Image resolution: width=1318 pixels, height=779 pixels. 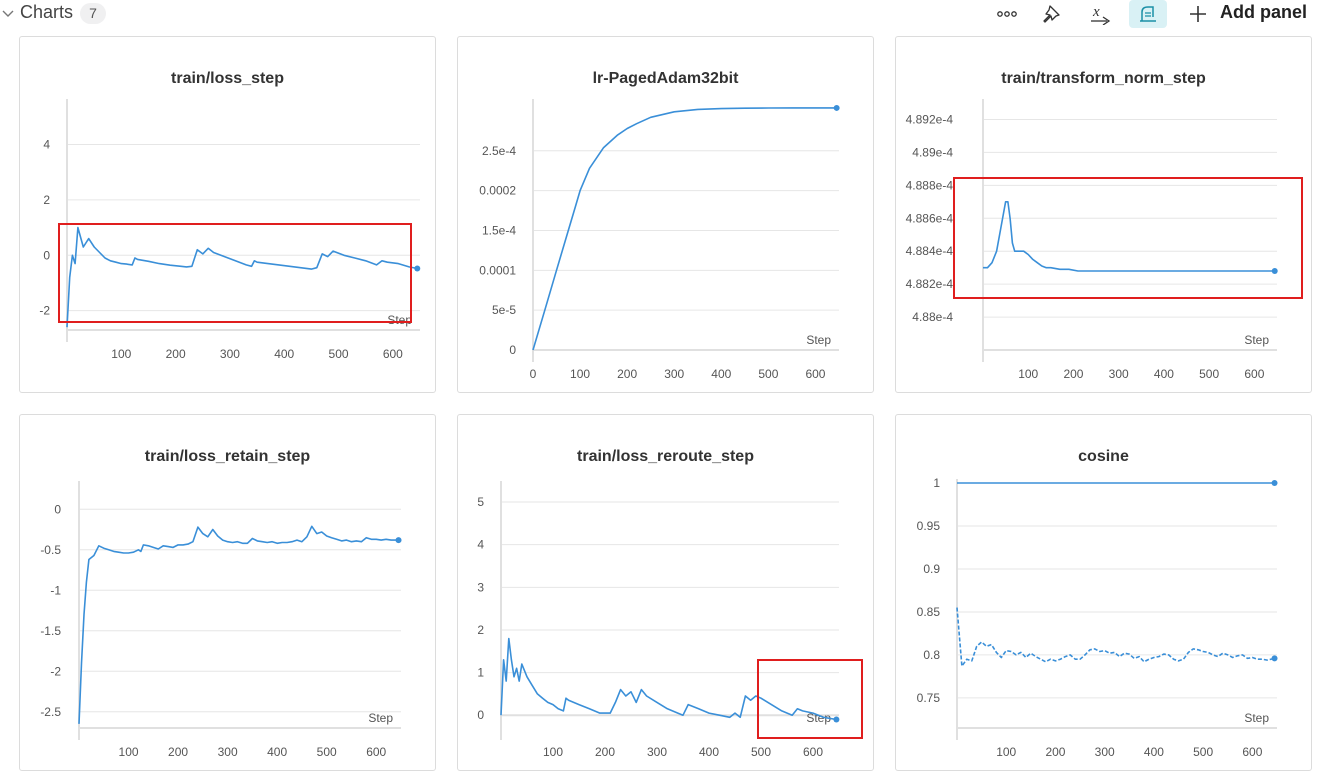 I want to click on y-tick-label: 4.886e-4, so click(x=930, y=218).